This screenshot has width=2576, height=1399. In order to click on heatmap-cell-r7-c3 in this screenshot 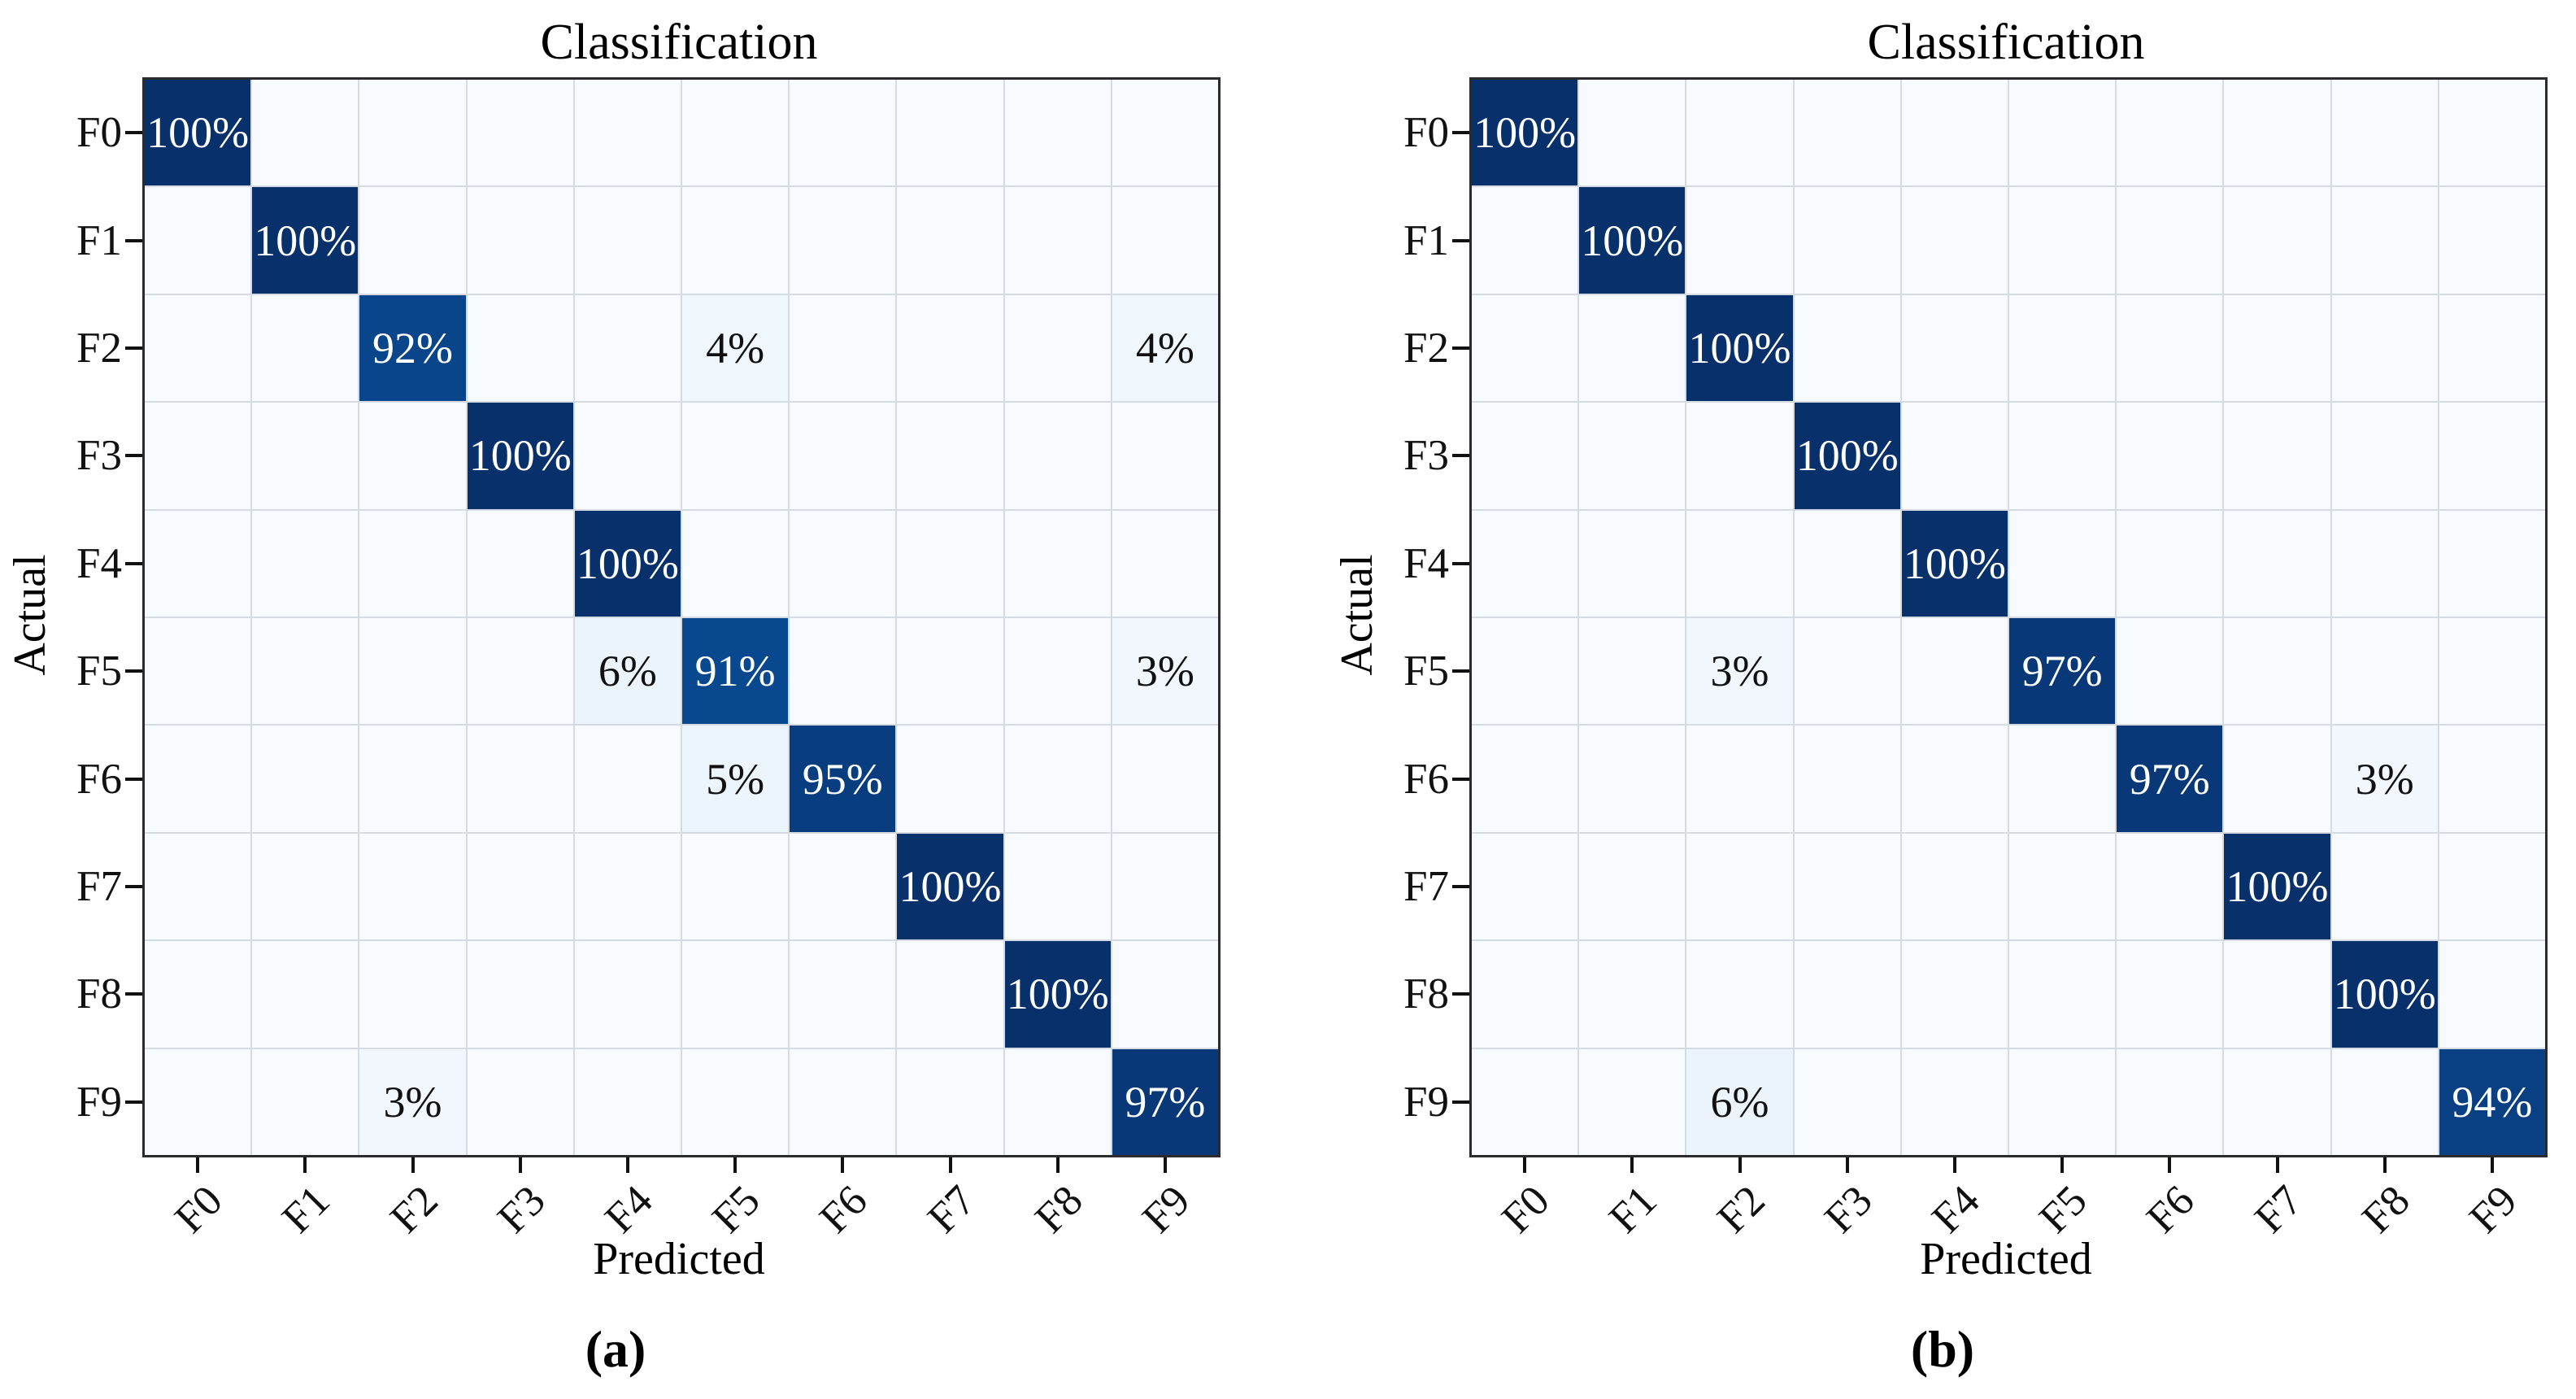, I will do `click(1847, 887)`.